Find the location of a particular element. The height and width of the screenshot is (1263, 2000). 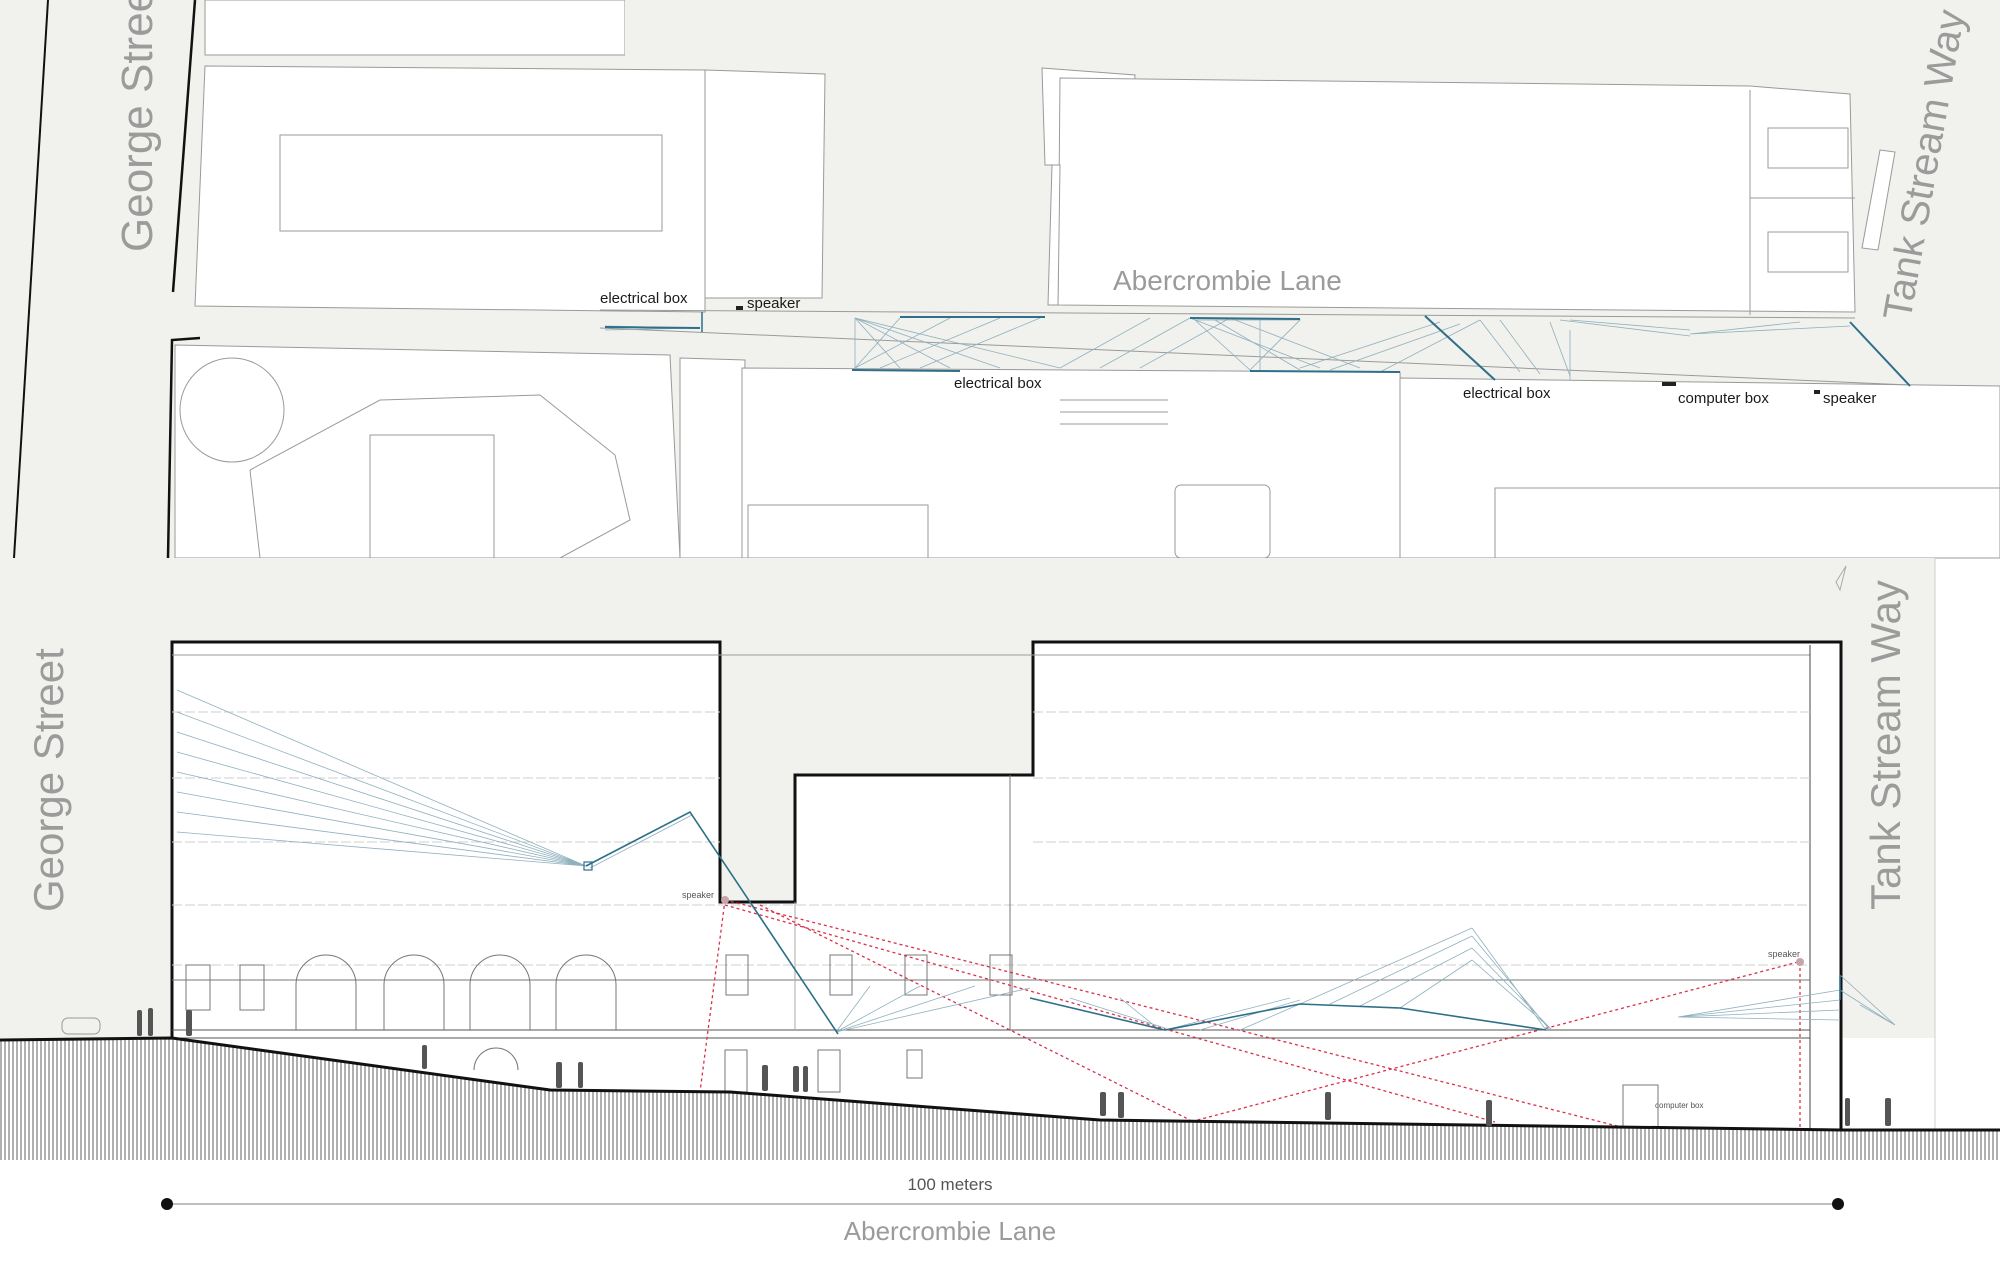

scale-bar-end is located at coordinates (1838, 1204).